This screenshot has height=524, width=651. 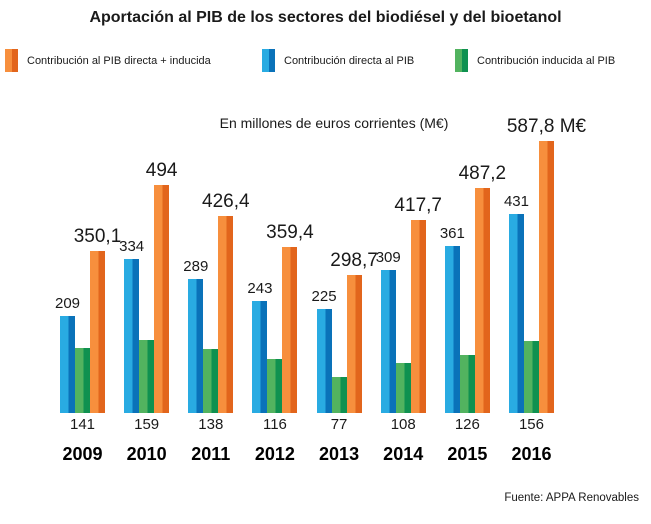 What do you see at coordinates (290, 232) in the screenshot?
I see `value-label-directa-mas-inducida-2012: 359,4` at bounding box center [290, 232].